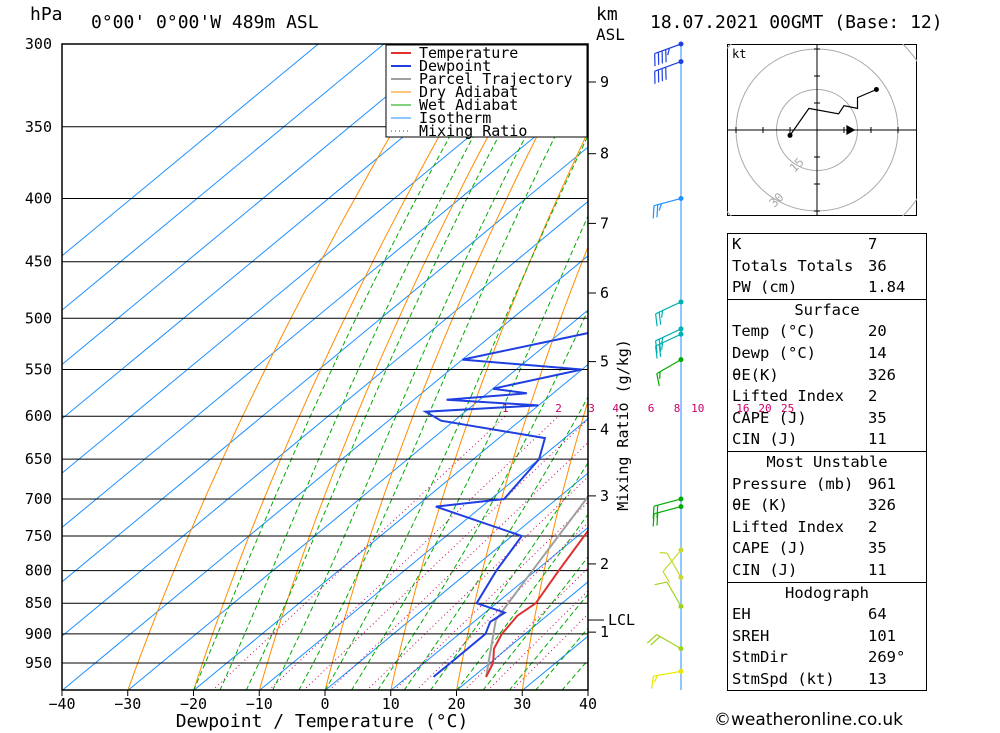  Describe the element at coordinates (677, 408) in the screenshot. I see `mixing-ratio-label: 8` at that location.